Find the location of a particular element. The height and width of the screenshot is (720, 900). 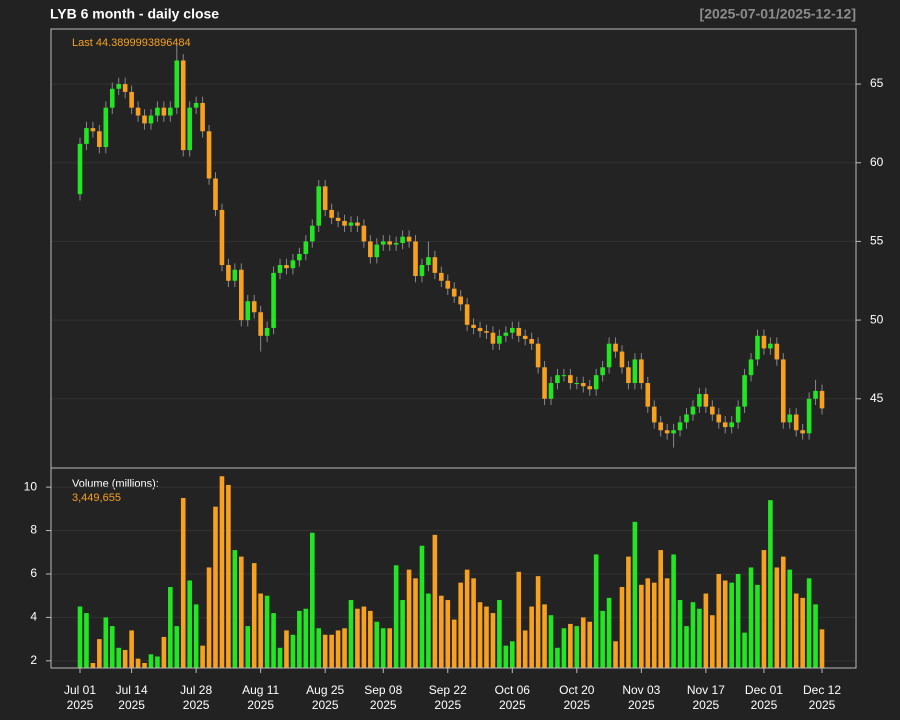

last-value: Last 44.3899993896484 is located at coordinates (131, 43).